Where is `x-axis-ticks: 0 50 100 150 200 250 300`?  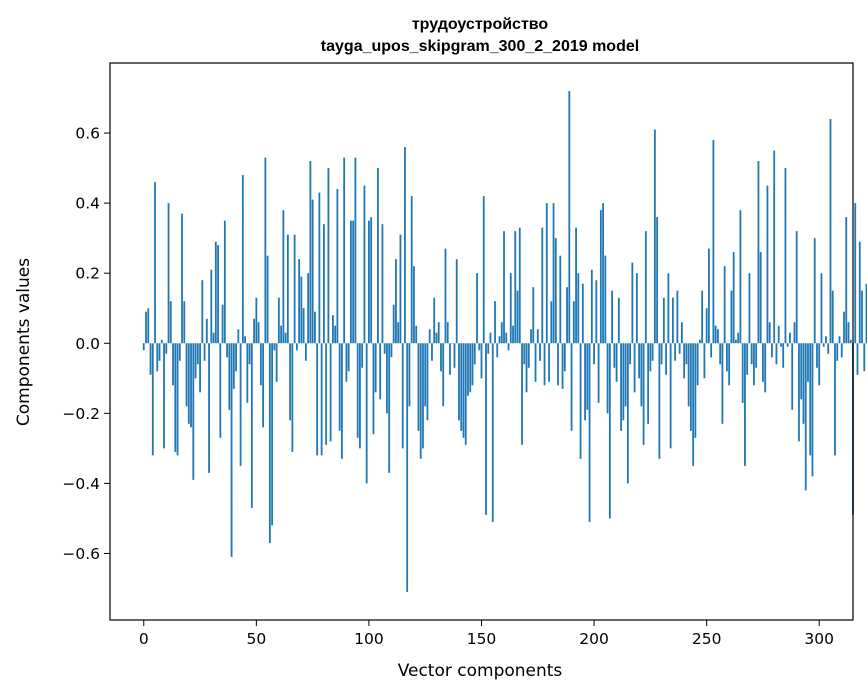
x-axis-ticks: 0 50 100 150 200 250 300 is located at coordinates (486, 634).